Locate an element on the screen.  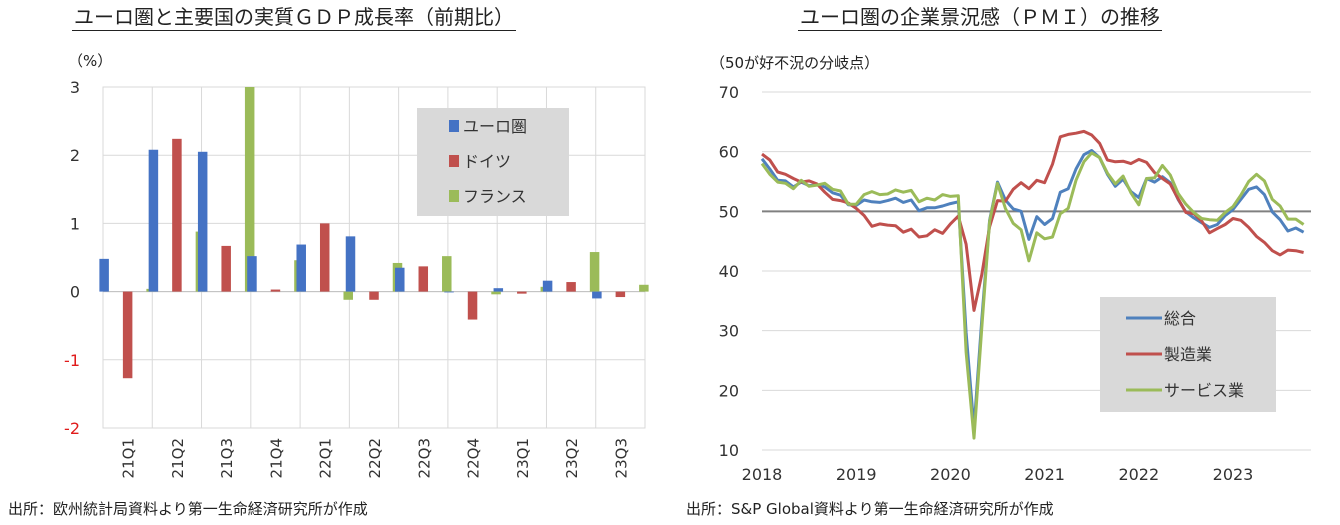
gdp-legend-label: ユーロ圏 is located at coordinates (495, 126).